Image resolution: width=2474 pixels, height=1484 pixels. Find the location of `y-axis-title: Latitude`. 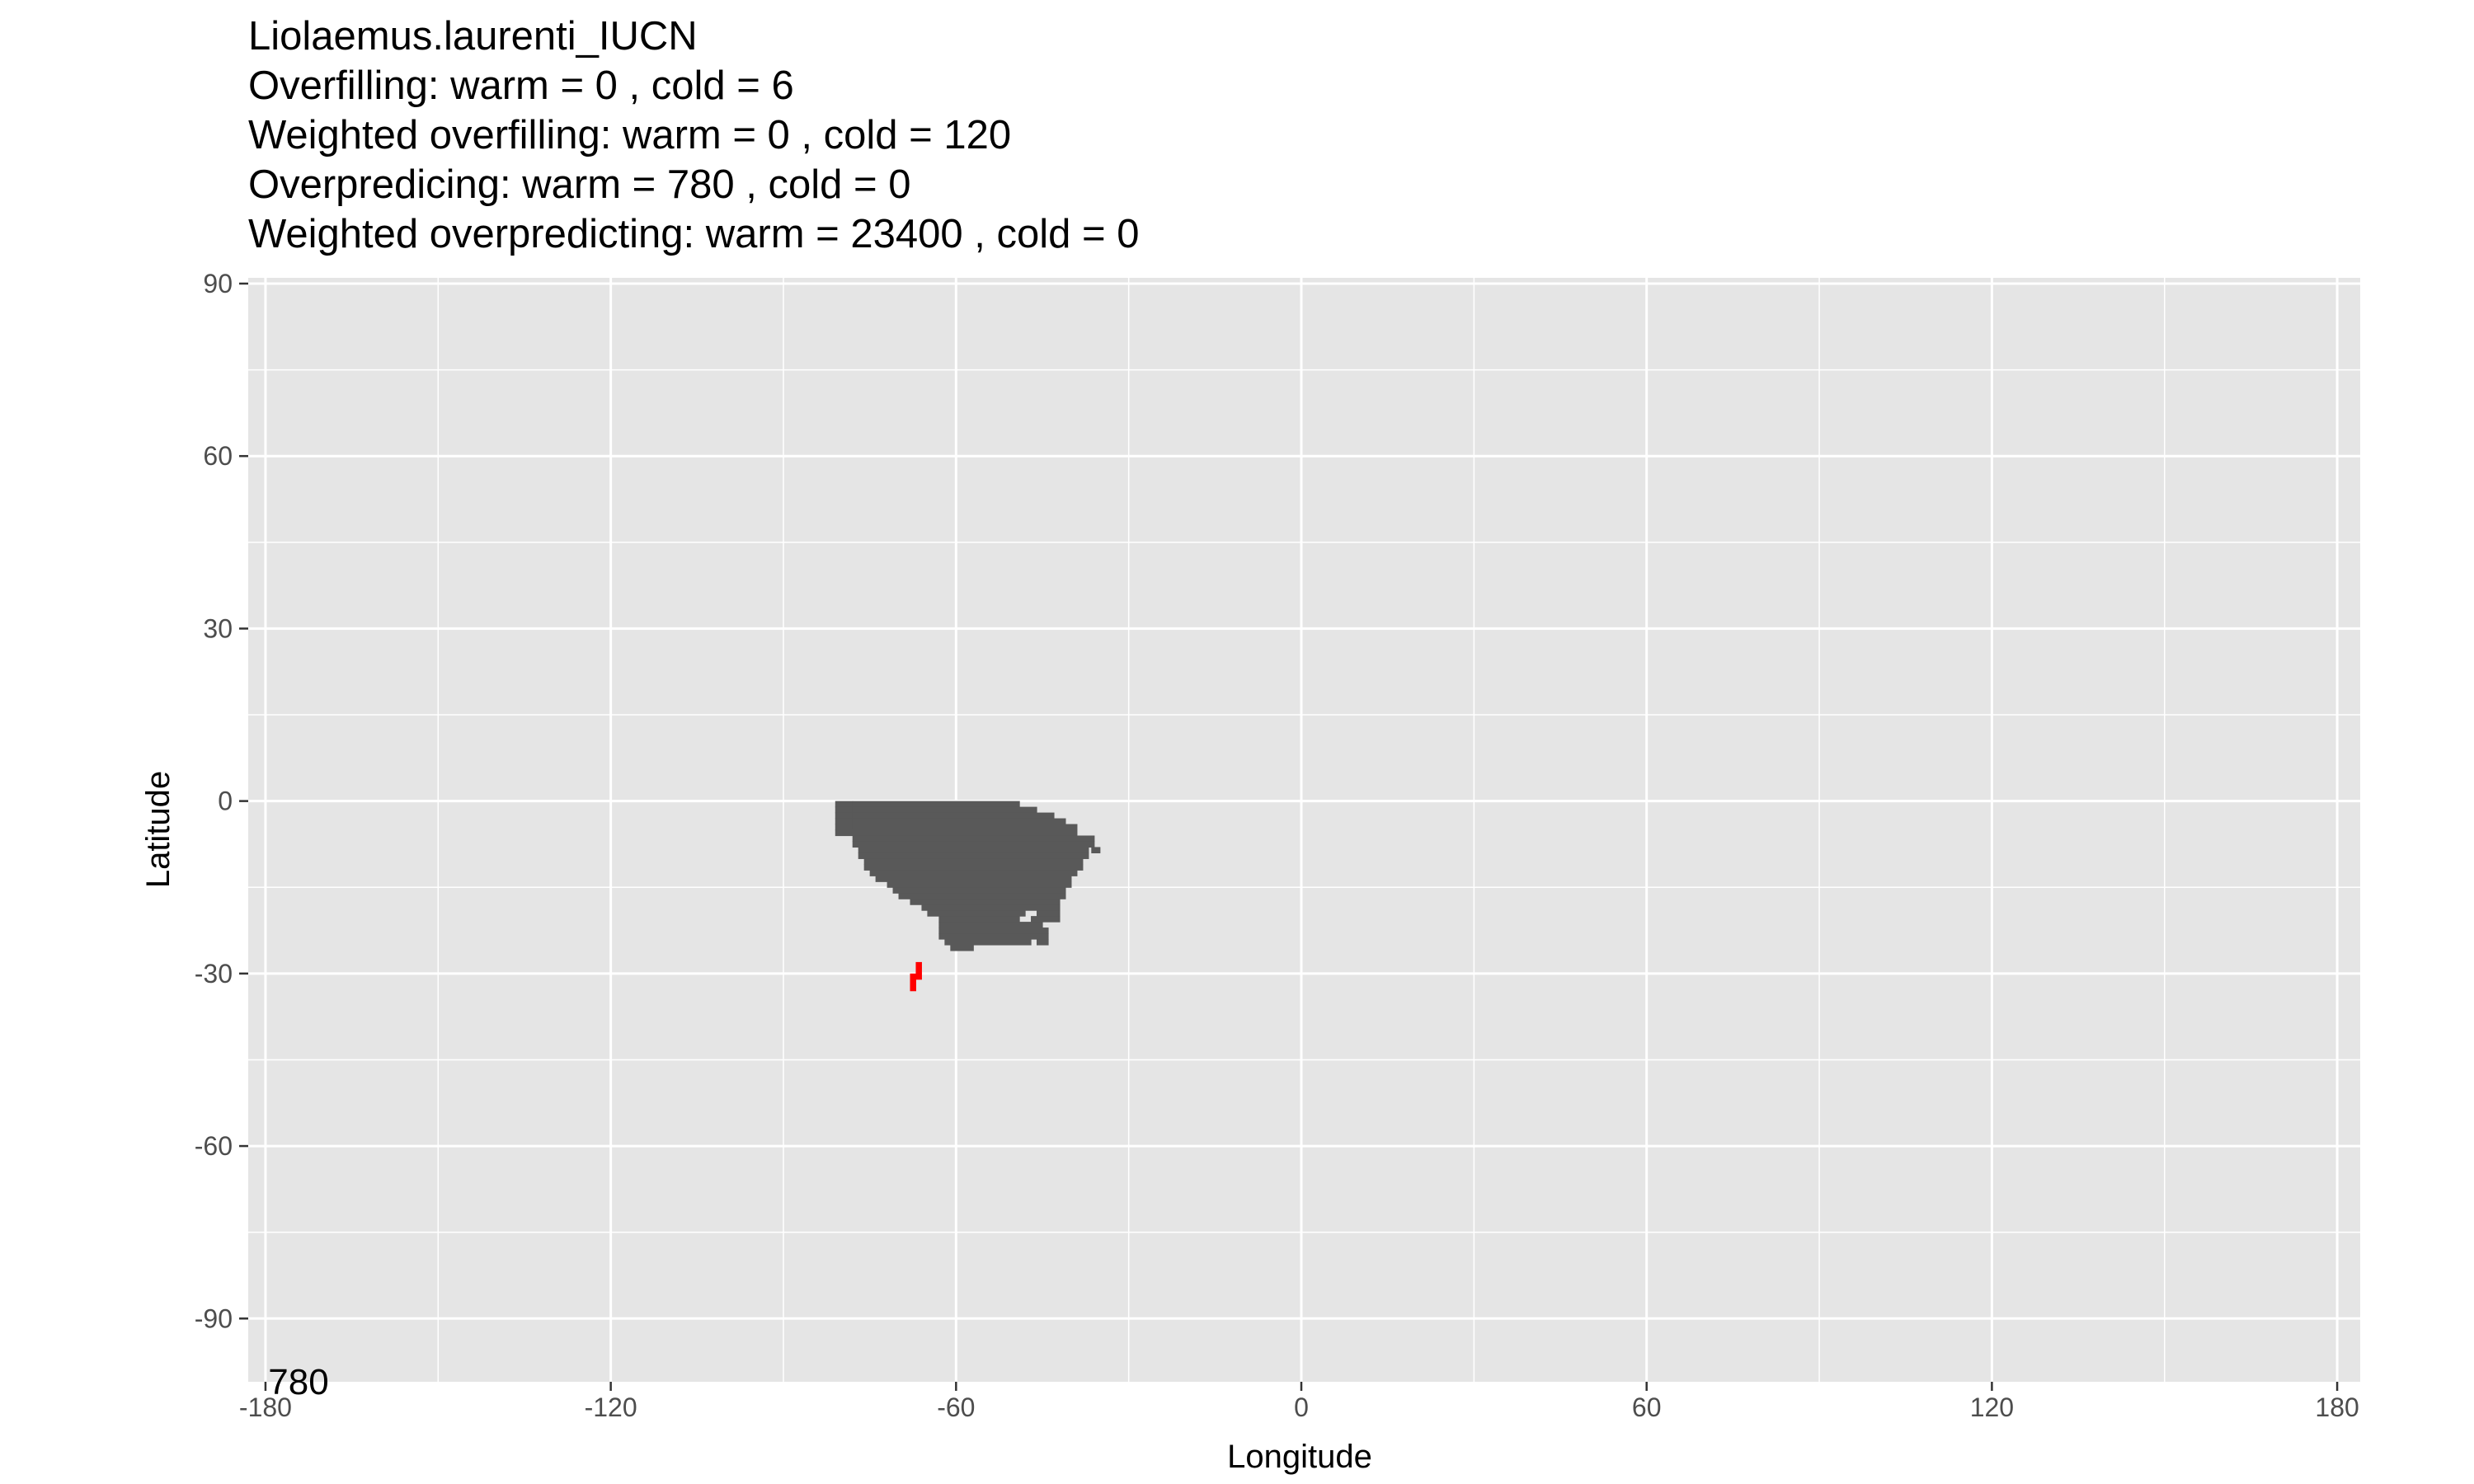

y-axis-title: Latitude is located at coordinates (158, 829).